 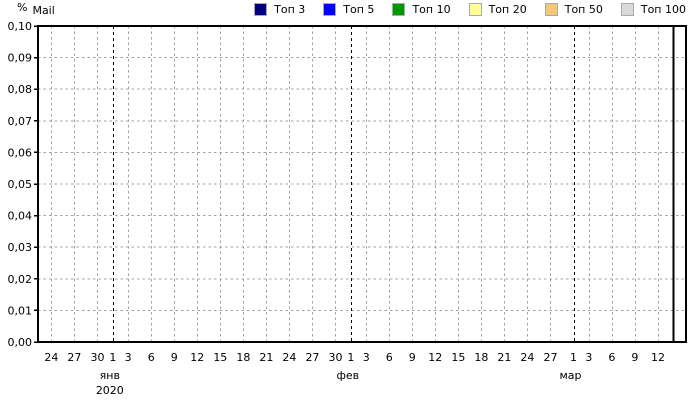 I want to click on y-tick-label: 0,03, so click(x=20, y=247).